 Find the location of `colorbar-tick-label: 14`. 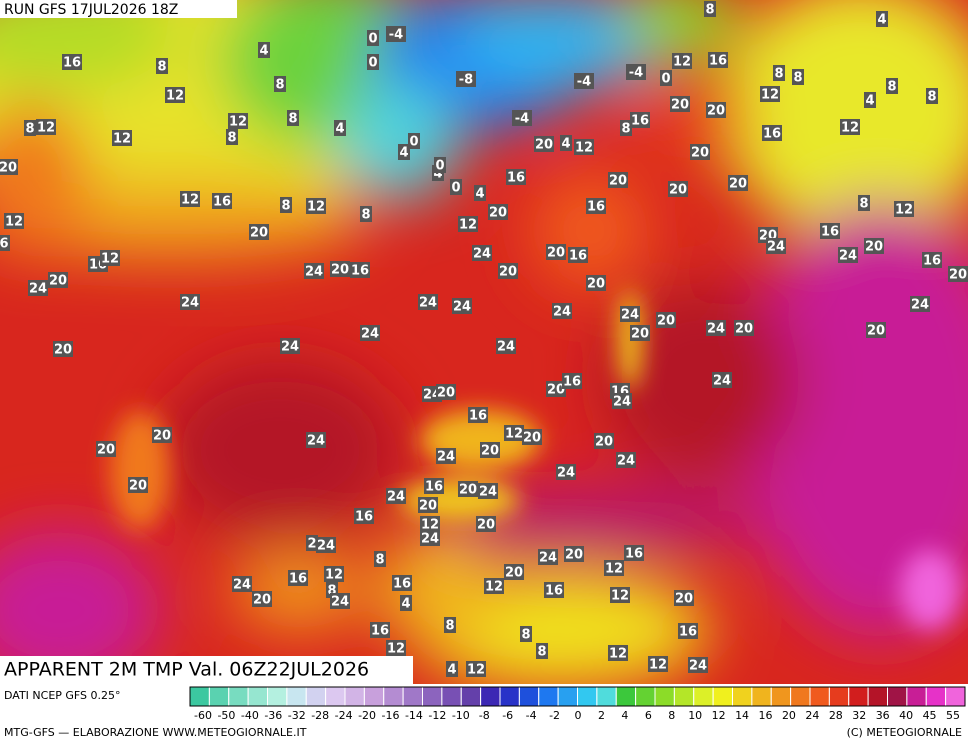

colorbar-tick-label: 14 is located at coordinates (742, 715).